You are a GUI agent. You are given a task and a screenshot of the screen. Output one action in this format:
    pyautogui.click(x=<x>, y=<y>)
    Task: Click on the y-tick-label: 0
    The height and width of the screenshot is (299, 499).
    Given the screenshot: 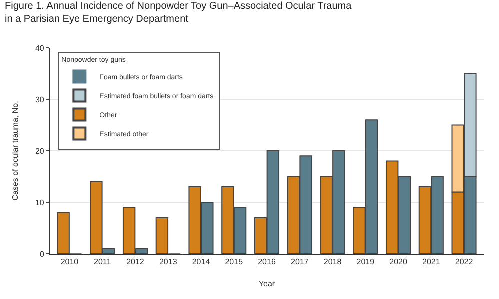 What is the action you would take?
    pyautogui.click(x=42, y=254)
    